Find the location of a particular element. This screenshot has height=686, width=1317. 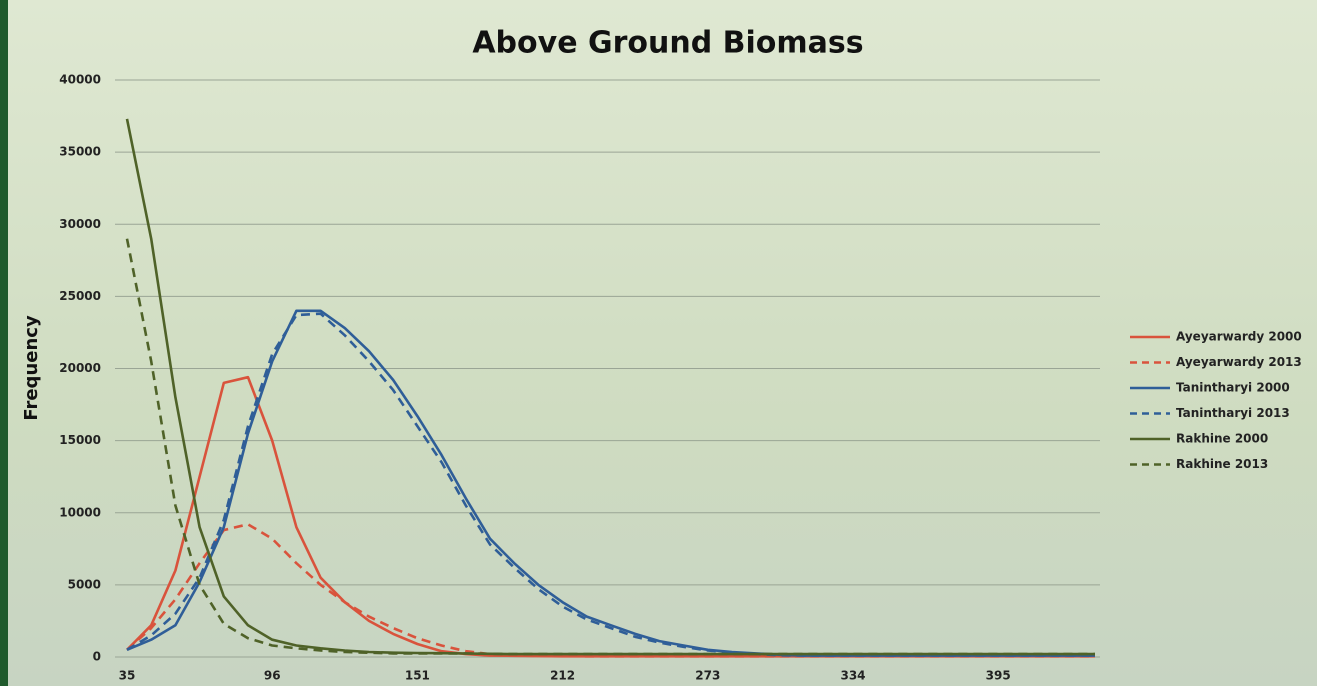

x-tick-label: 273 is located at coordinates (707, 676).